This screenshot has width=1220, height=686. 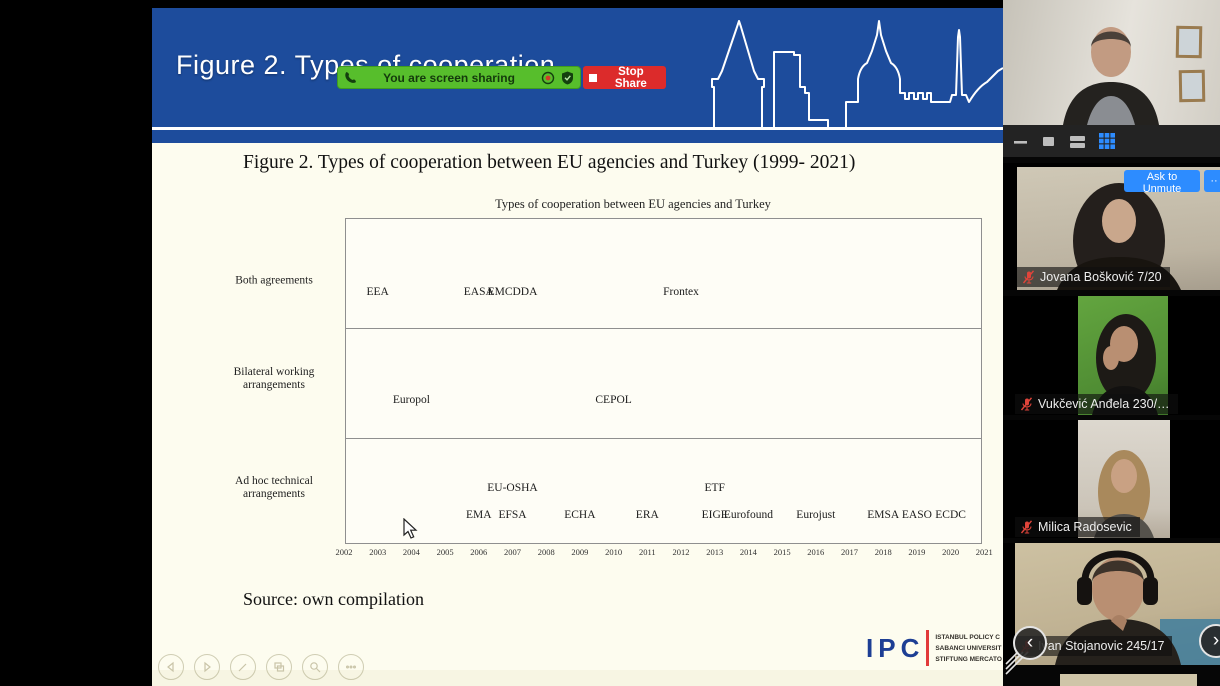 I want to click on slide-header: Figure 2. Types of cooperation, so click(x=577, y=75).